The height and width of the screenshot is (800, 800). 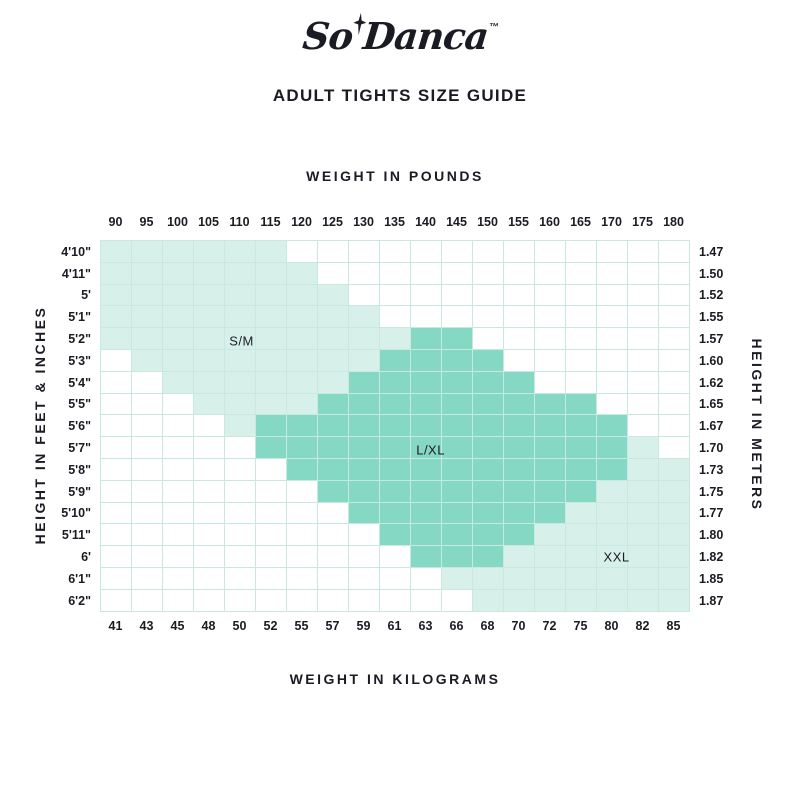 I want to click on feet-inches-tick: 5'10", so click(x=76, y=513).